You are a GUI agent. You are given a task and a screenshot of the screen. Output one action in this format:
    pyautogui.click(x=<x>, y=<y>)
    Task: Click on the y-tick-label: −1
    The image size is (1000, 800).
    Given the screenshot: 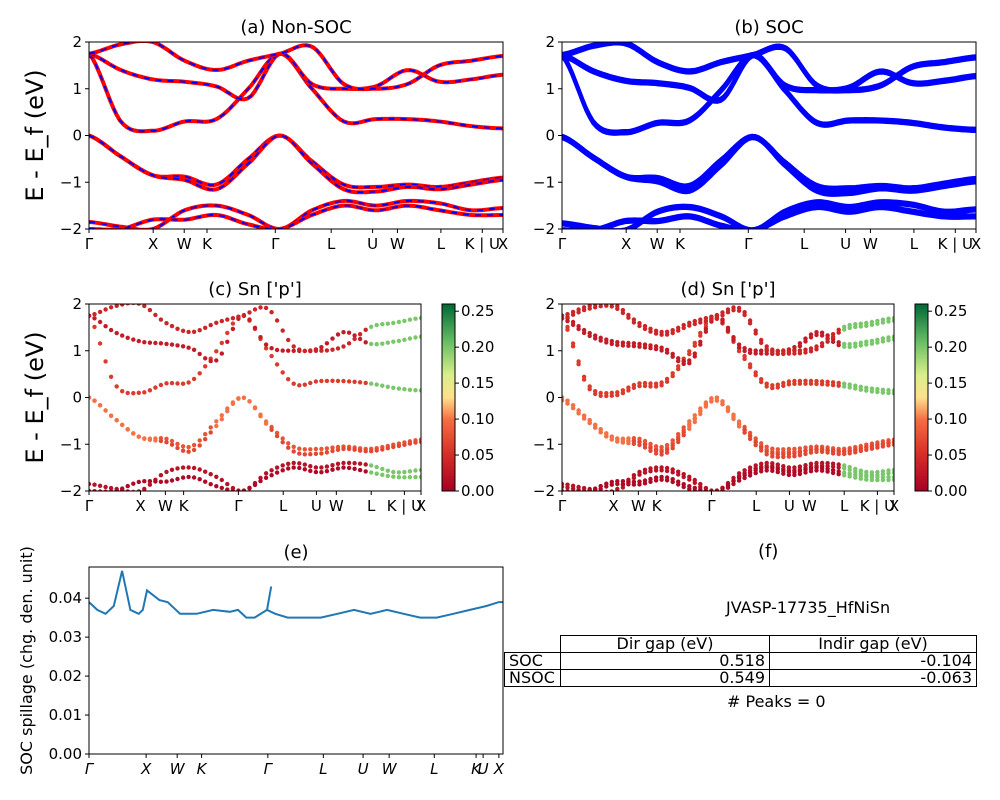 What is the action you would take?
    pyautogui.click(x=544, y=444)
    